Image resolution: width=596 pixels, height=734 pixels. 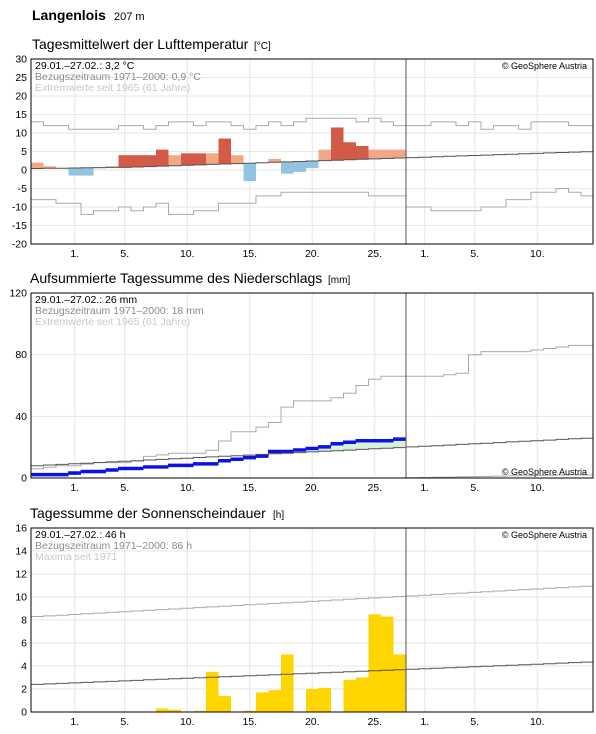 What do you see at coordinates (24, 667) in the screenshot?
I see `y-tick-label: 4` at bounding box center [24, 667].